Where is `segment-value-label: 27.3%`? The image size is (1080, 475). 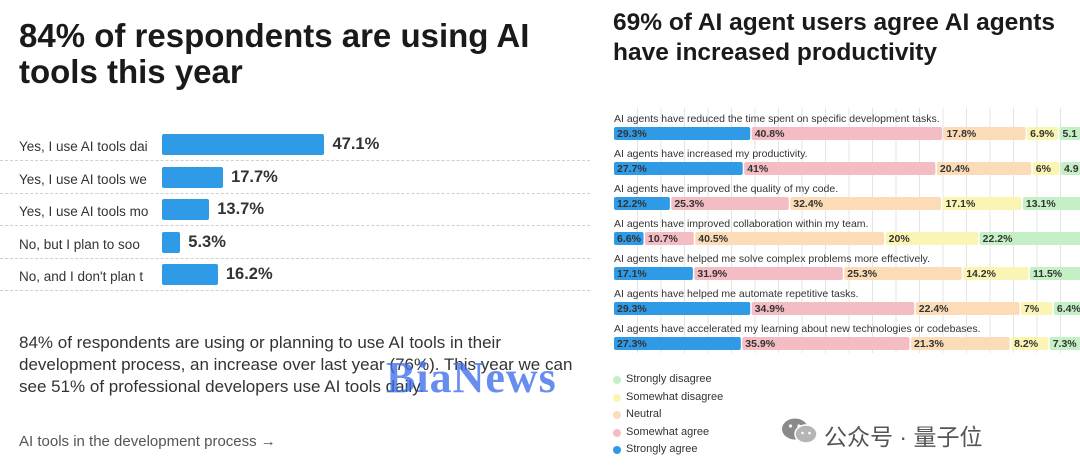 segment-value-label: 27.3% is located at coordinates (632, 344).